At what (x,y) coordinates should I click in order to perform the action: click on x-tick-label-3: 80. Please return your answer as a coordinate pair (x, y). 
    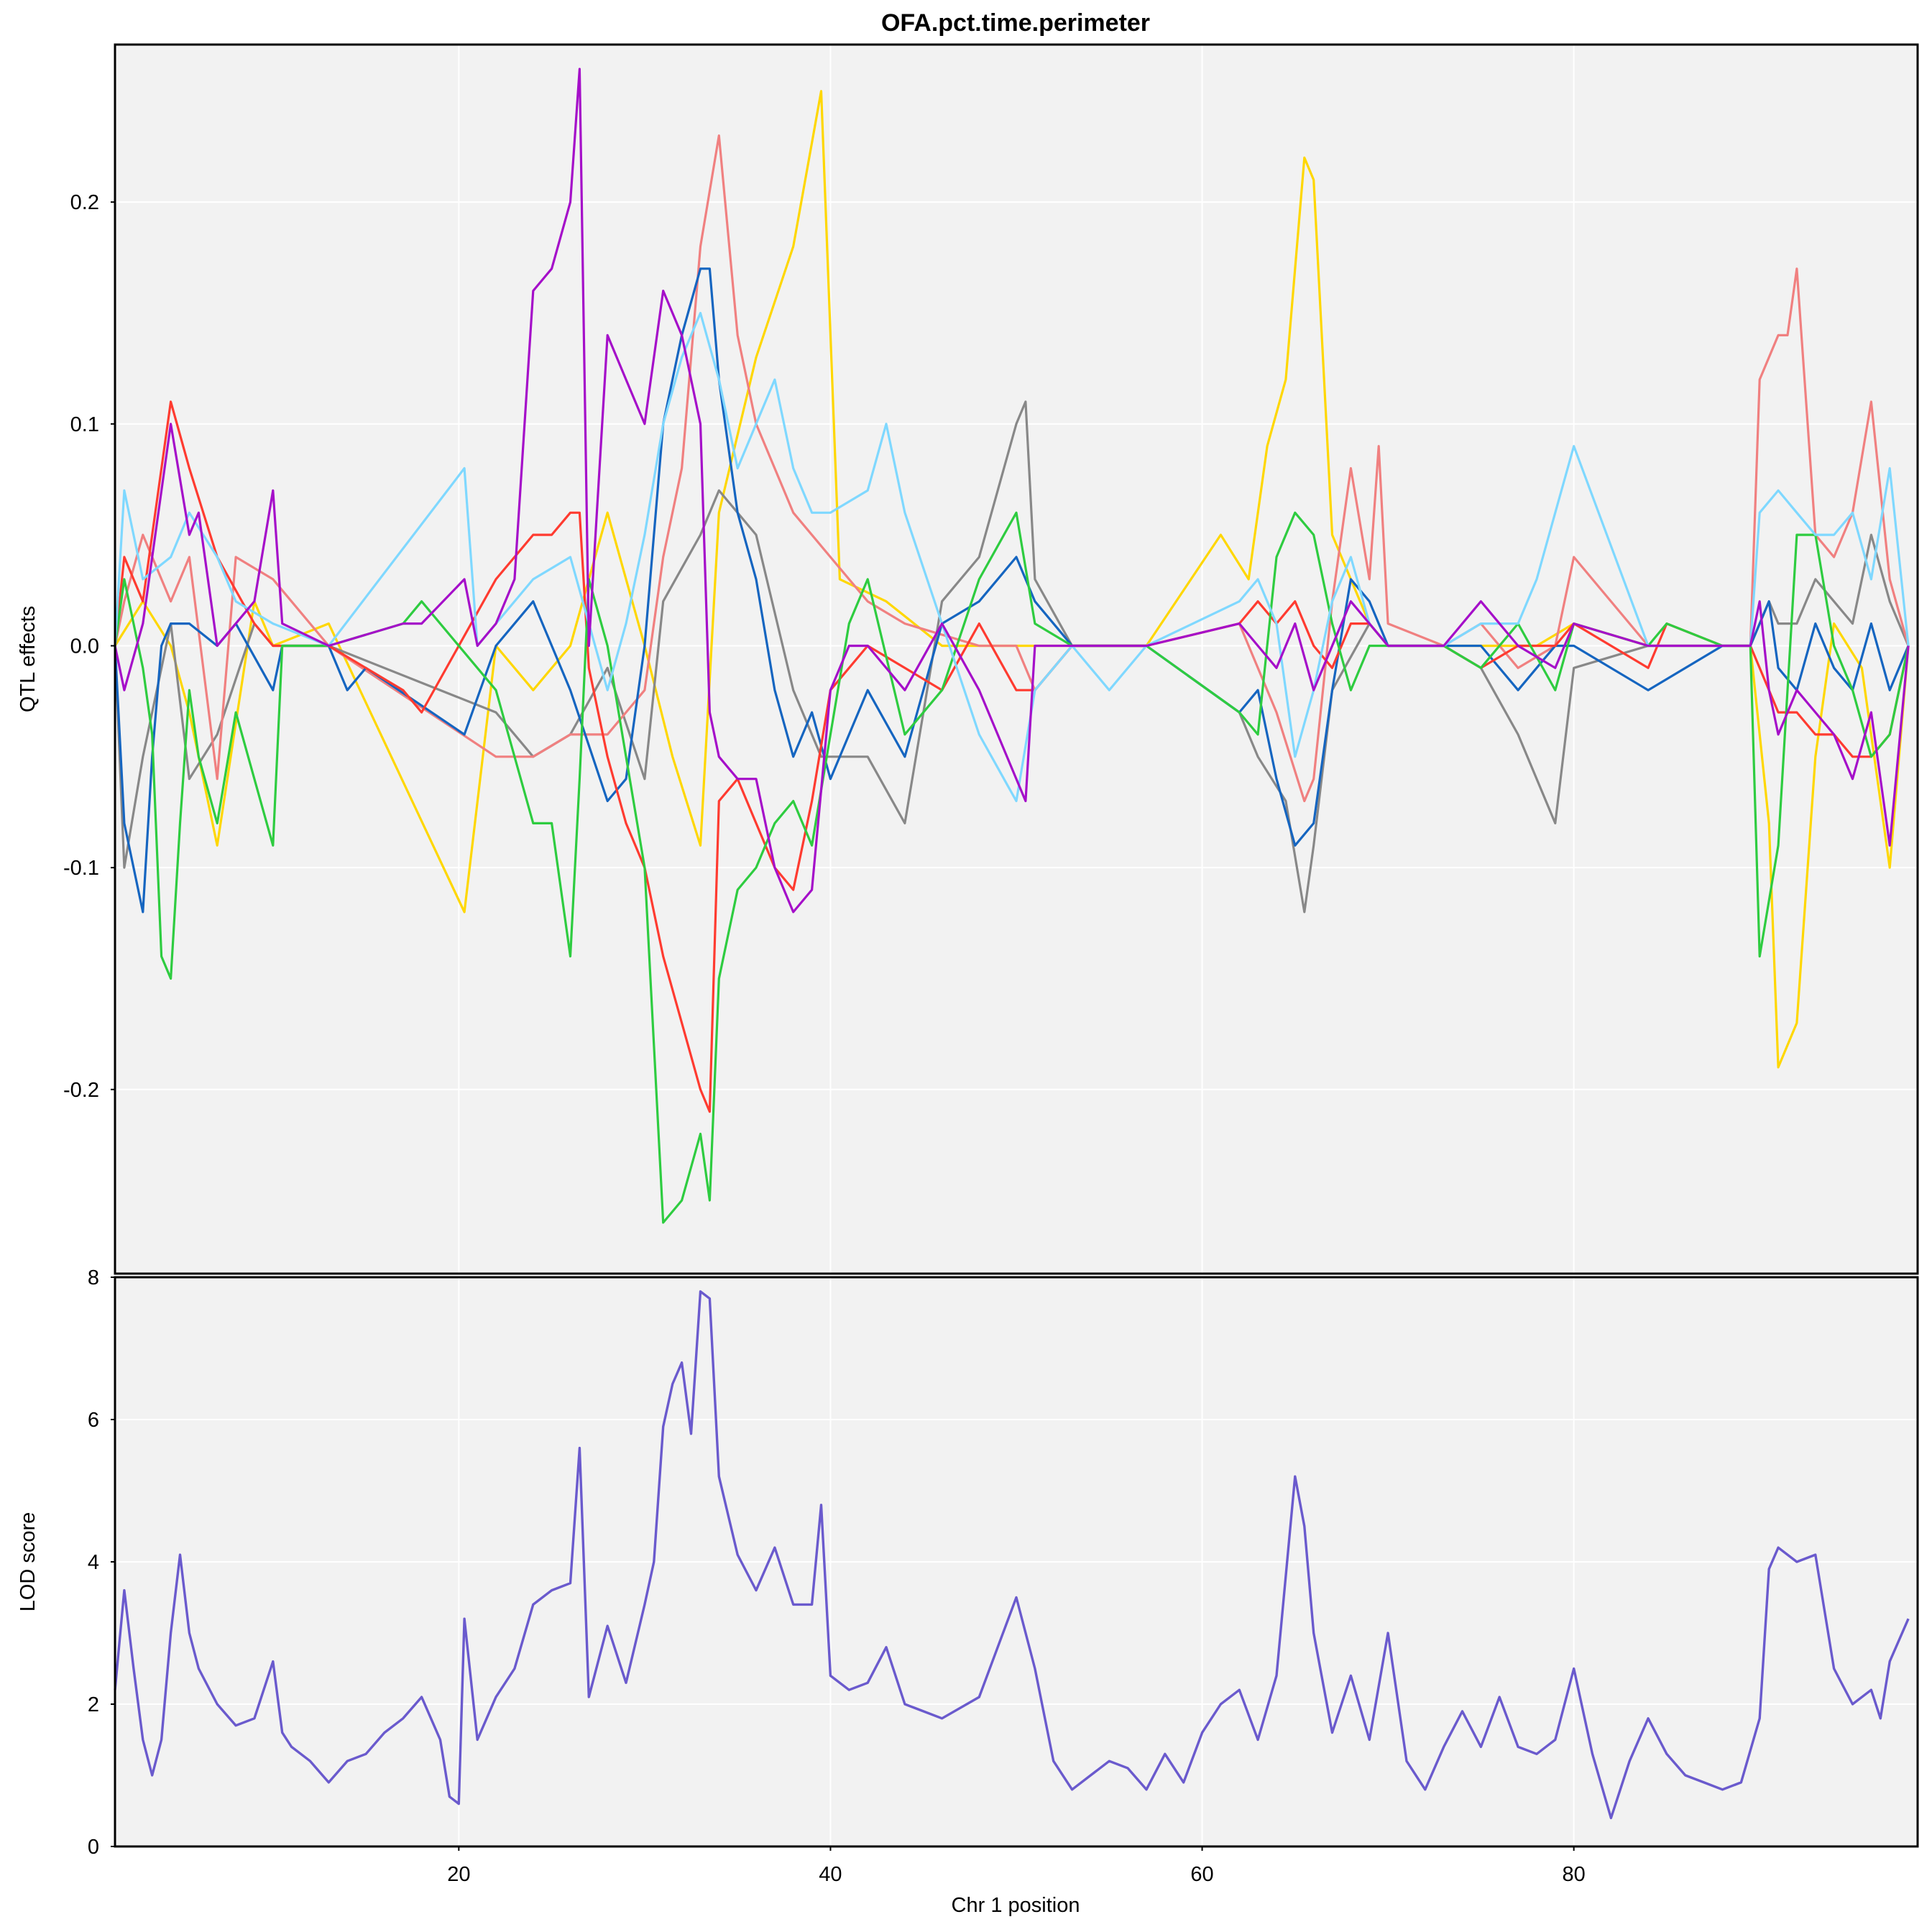
    Looking at the image, I should click on (1574, 1874).